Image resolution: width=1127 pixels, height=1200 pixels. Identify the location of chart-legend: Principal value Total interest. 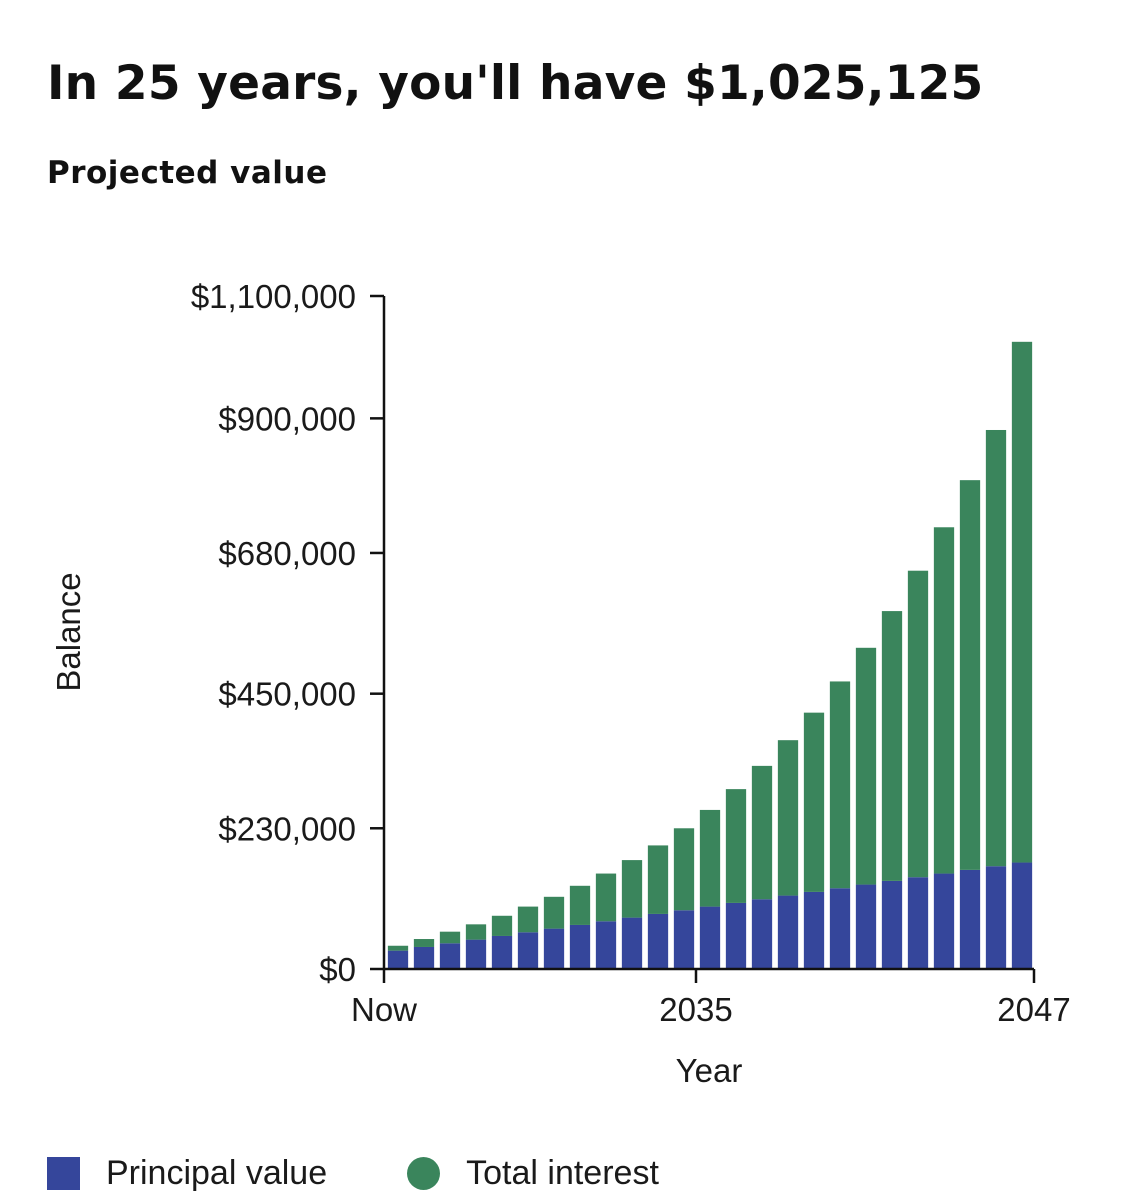
(393, 1173).